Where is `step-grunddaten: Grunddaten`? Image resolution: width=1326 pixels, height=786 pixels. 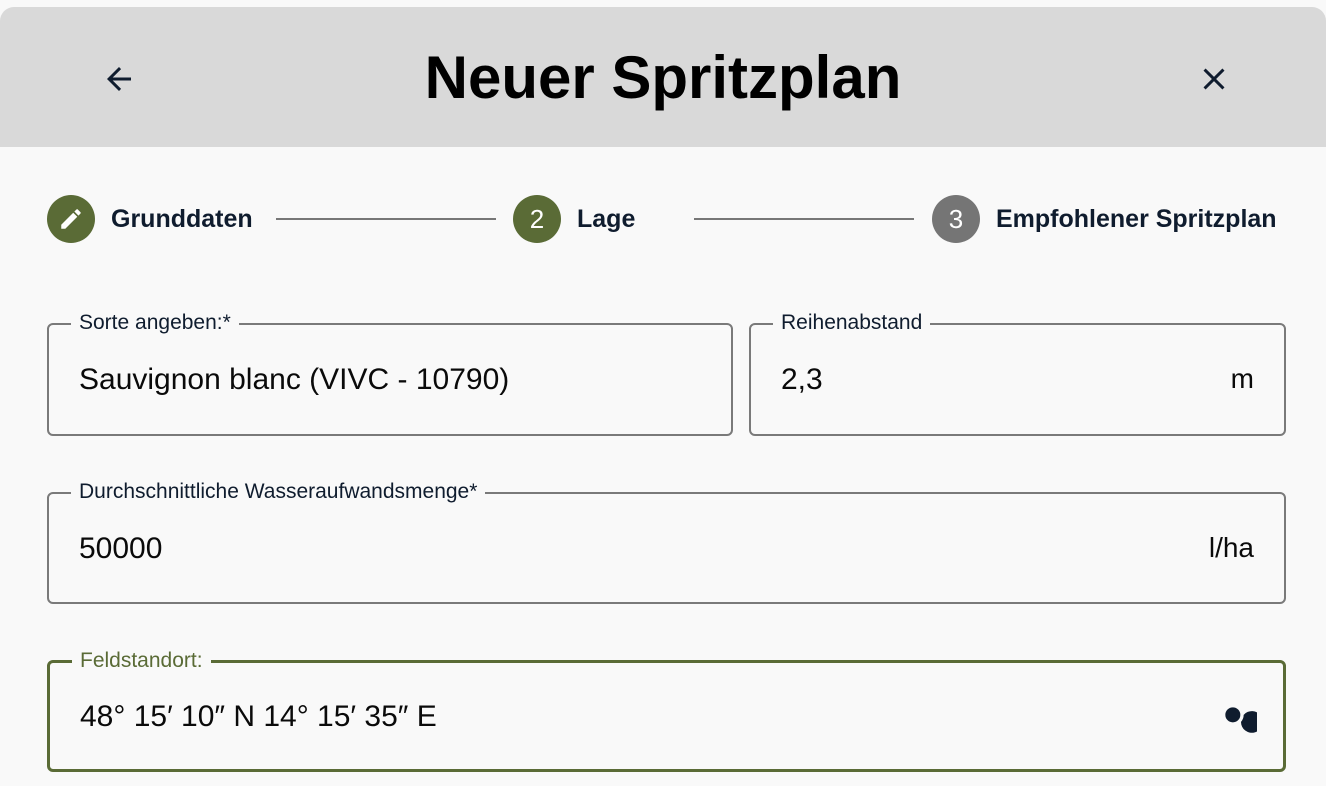 step-grunddaten: Grunddaten is located at coordinates (150, 219).